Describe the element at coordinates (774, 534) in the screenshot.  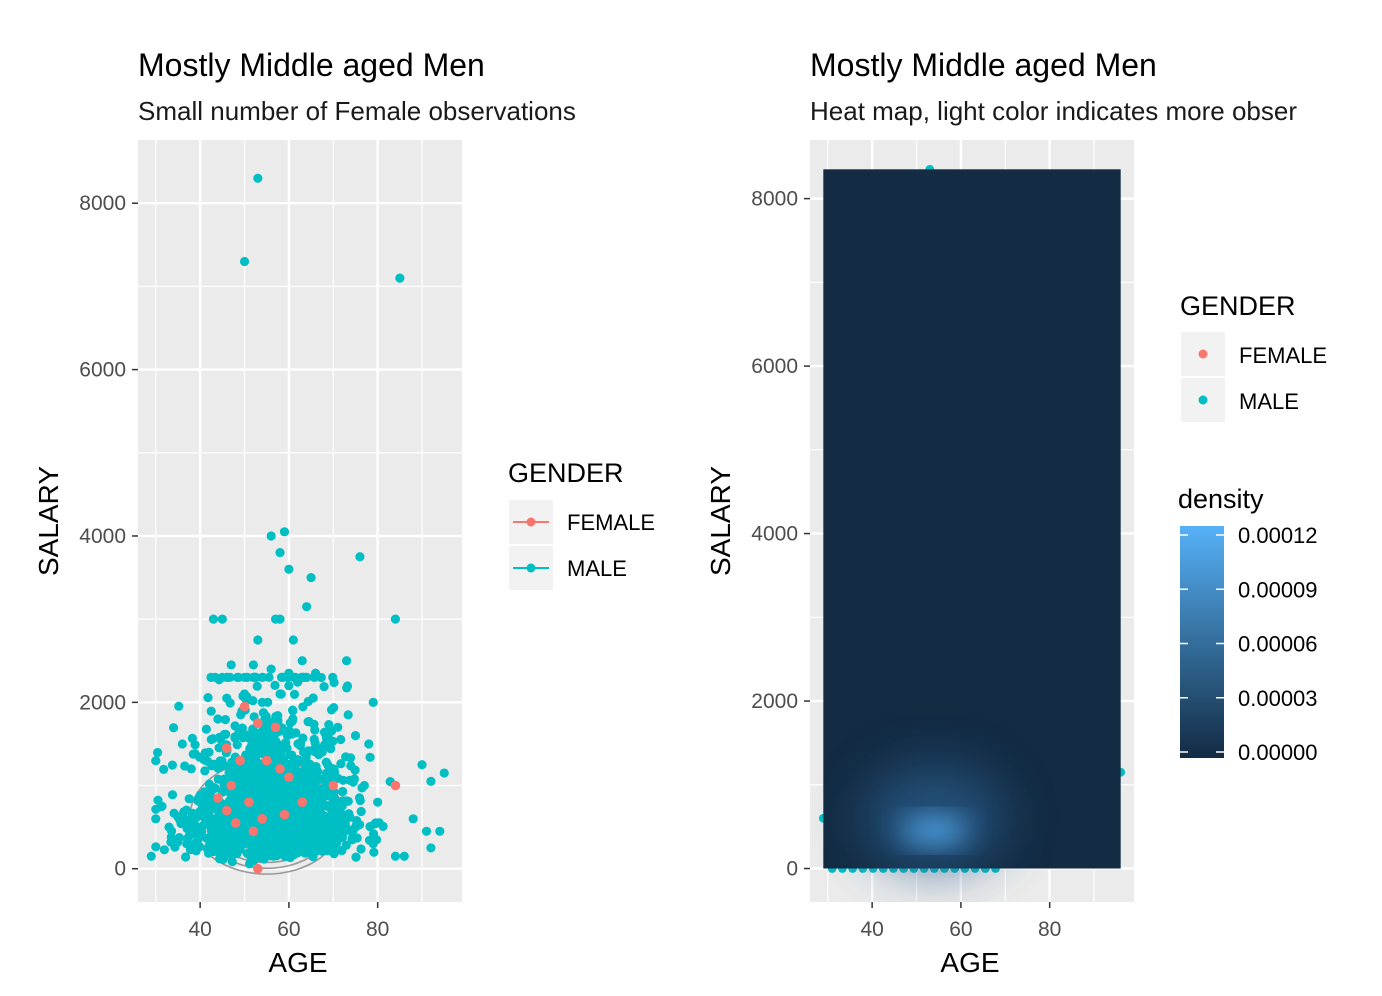
I see `y-tick-label: 4000` at that location.